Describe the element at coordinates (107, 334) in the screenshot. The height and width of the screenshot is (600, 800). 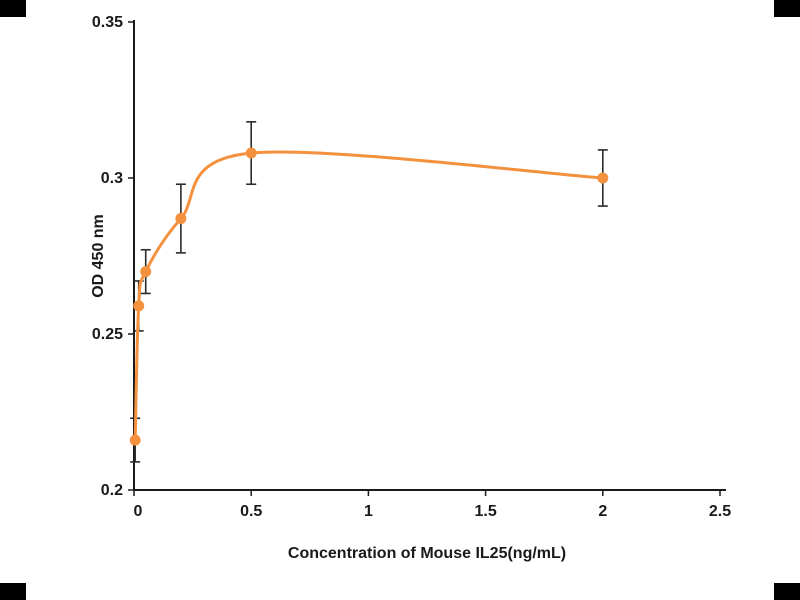
I see `y-tick-label: 0.25` at that location.